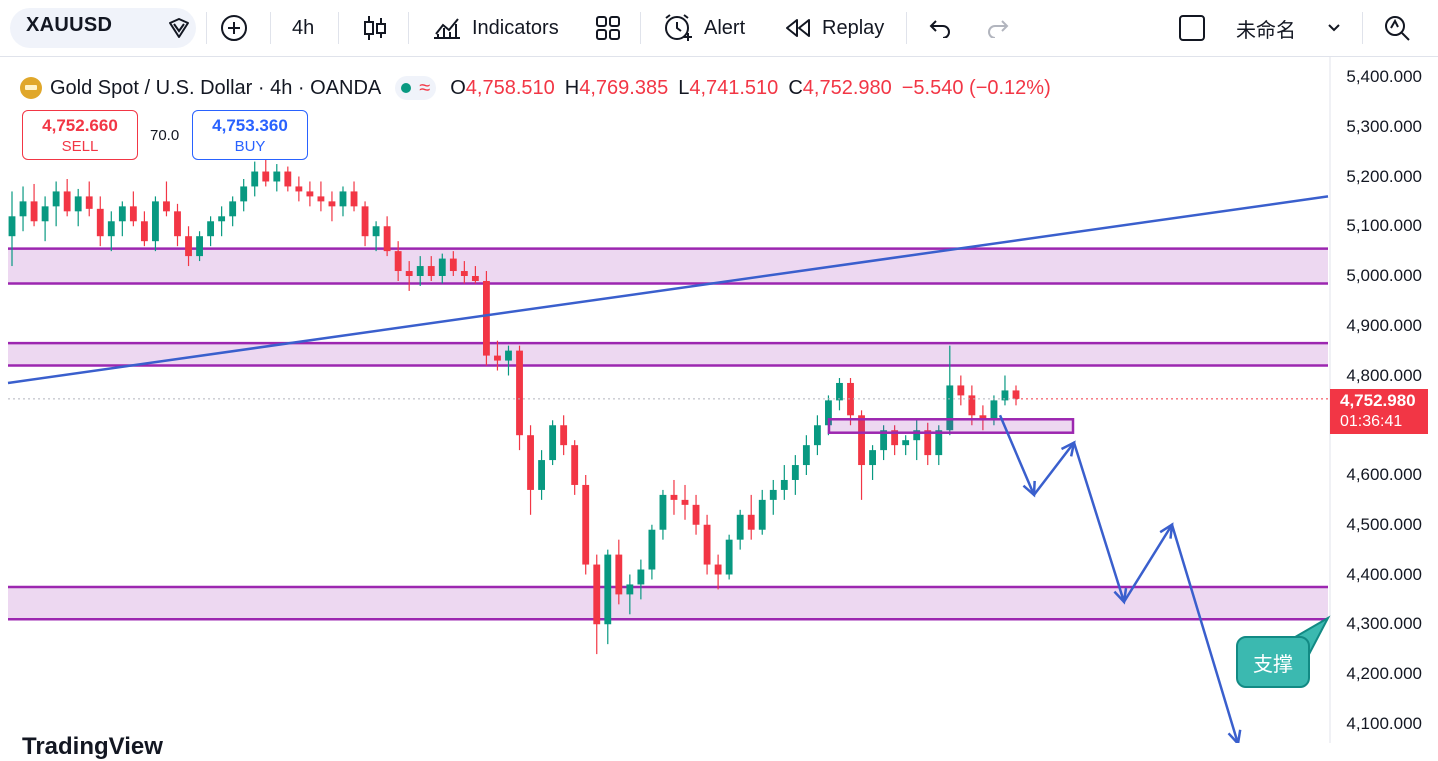  What do you see at coordinates (798, 28) in the screenshot?
I see `rewind-icon` at bounding box center [798, 28].